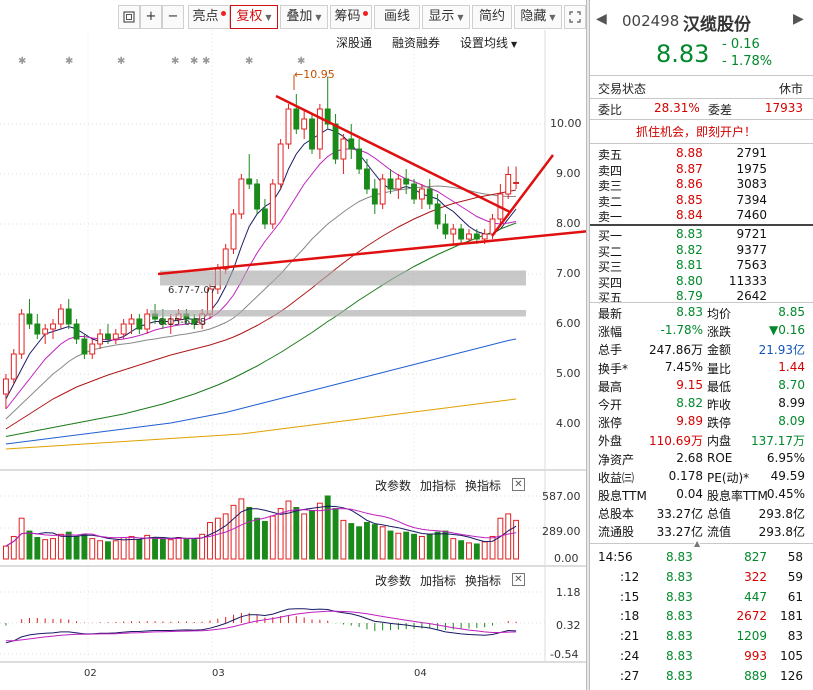 This screenshot has width=813, height=690. I want to click on tick-count: 61, so click(795, 596).